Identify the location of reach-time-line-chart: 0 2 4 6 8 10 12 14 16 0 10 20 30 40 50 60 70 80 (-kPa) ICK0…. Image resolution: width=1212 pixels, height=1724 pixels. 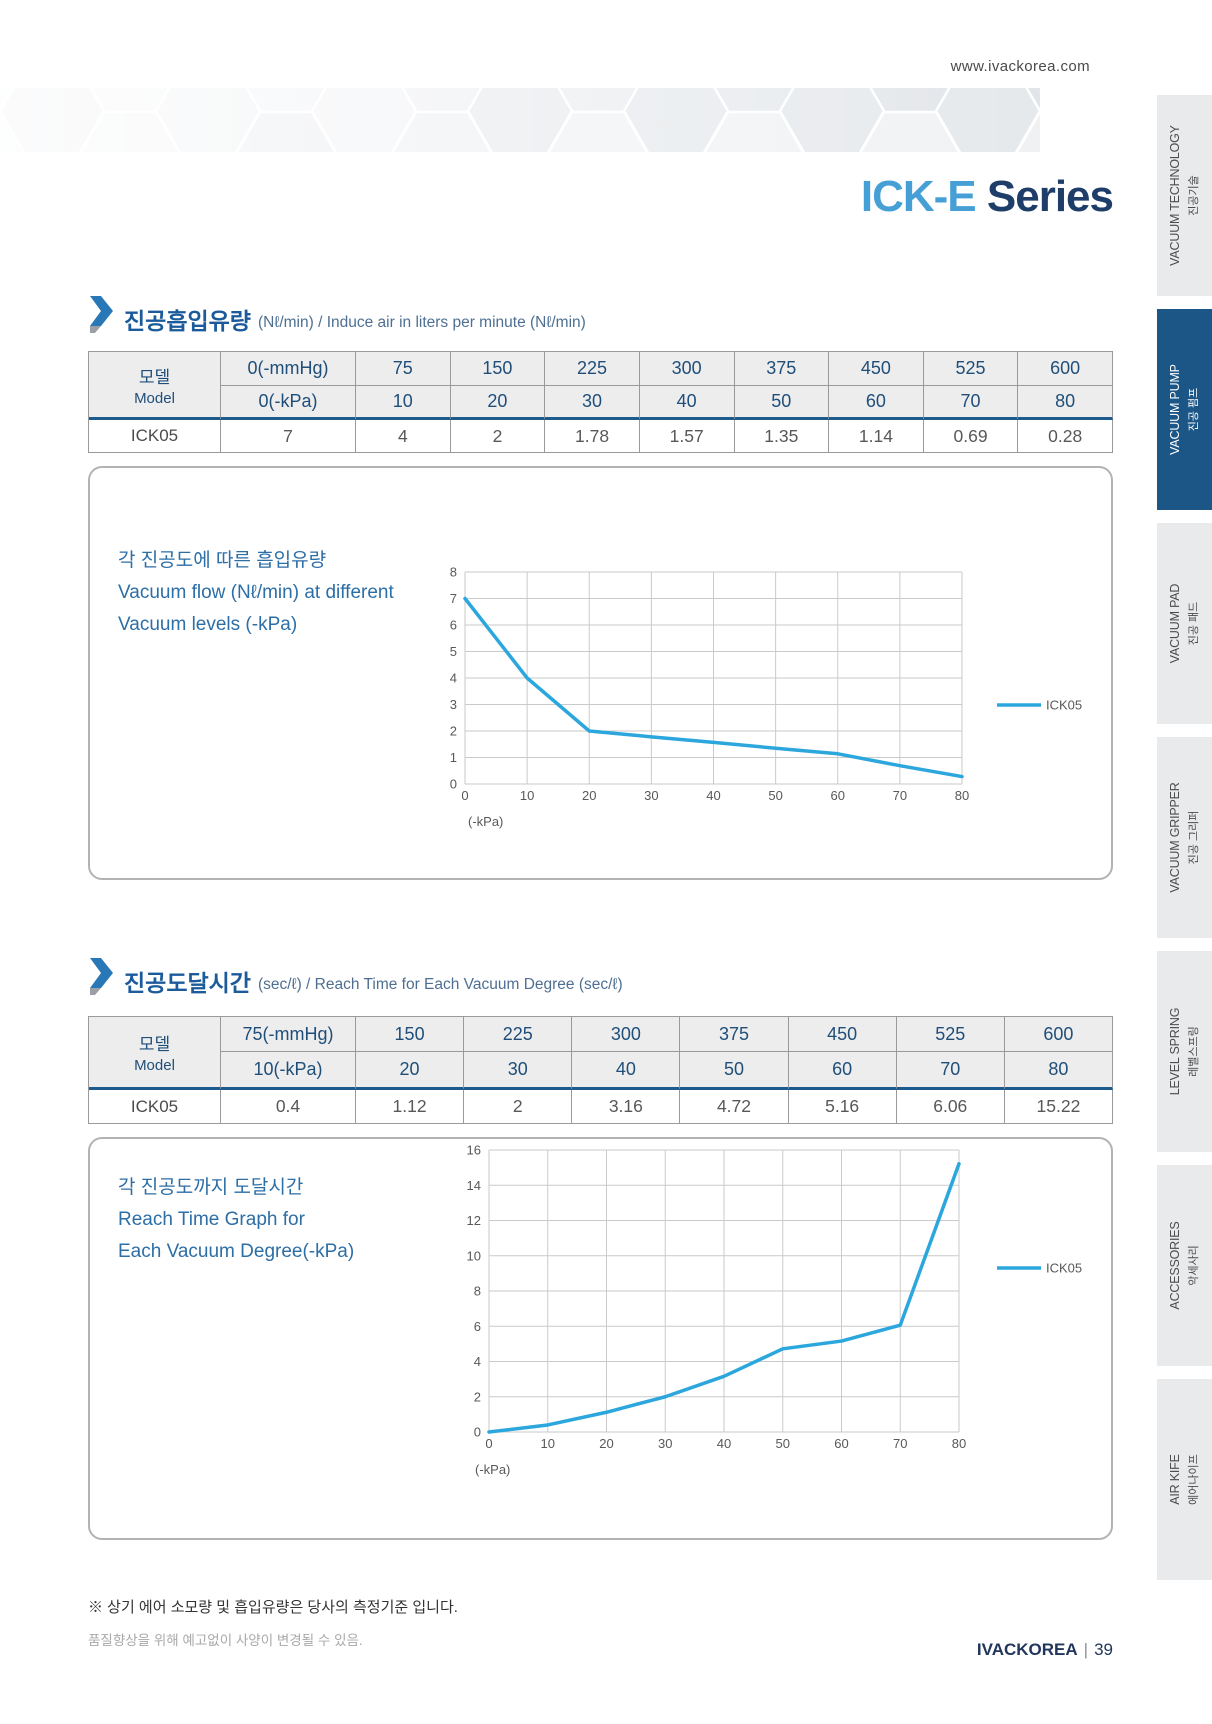
(775, 1310).